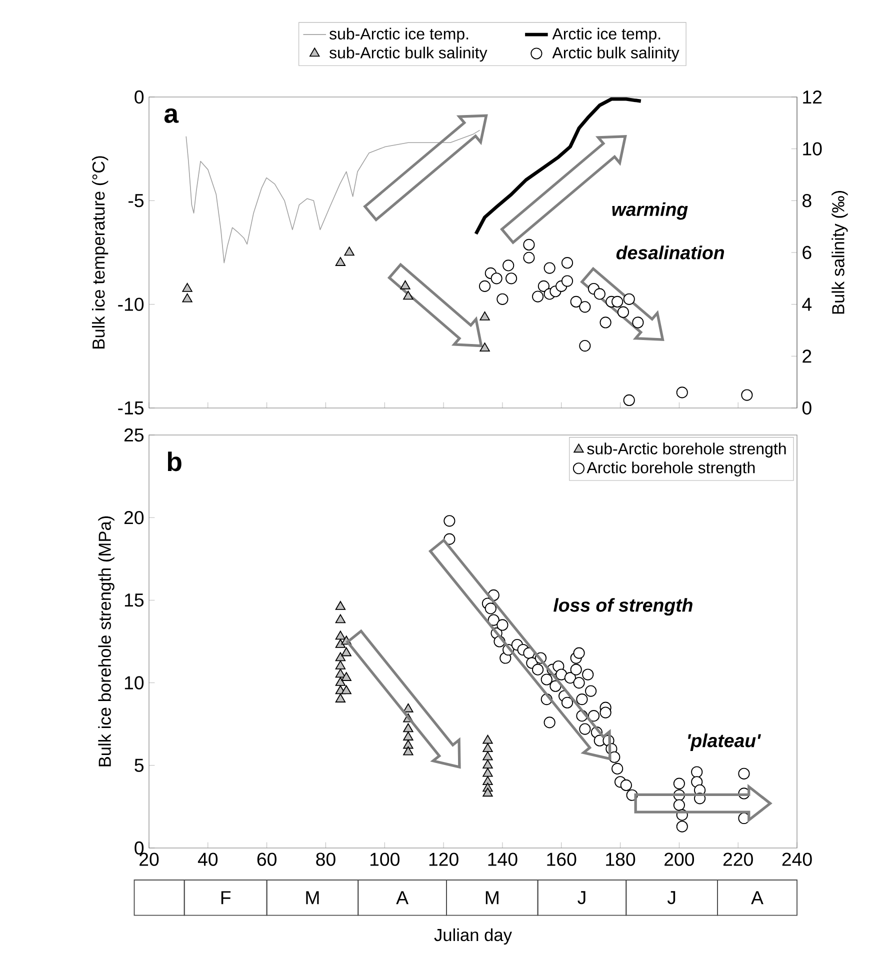 Image resolution: width=887 pixels, height=973 pixels. Describe the element at coordinates (134, 600) in the screenshot. I see `y-tick-label: 15` at that location.